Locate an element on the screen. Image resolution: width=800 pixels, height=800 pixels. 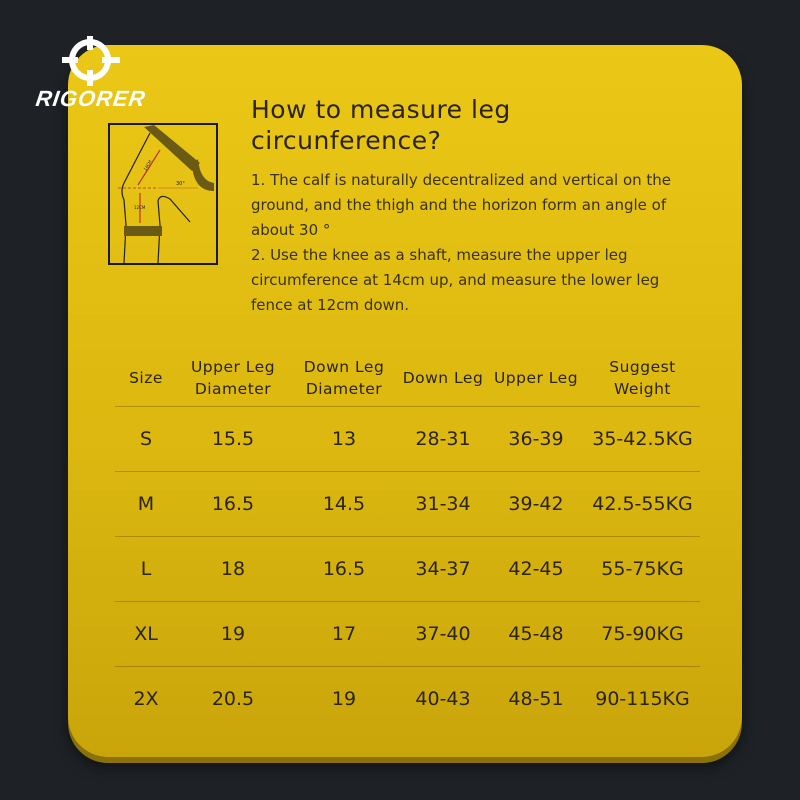
table-cell: 45-48 is located at coordinates (536, 634).